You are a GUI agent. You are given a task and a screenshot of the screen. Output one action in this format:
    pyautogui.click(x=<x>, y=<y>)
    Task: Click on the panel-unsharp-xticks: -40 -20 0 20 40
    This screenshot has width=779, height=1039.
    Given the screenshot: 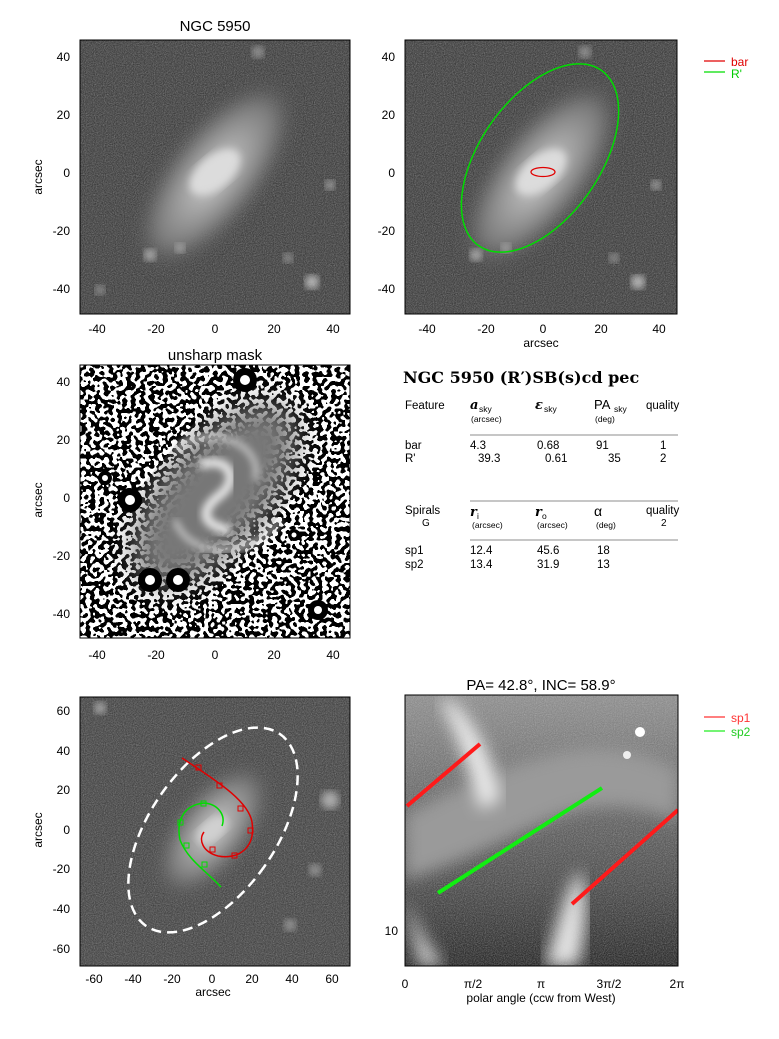 What is the action you would take?
    pyautogui.click(x=214, y=655)
    